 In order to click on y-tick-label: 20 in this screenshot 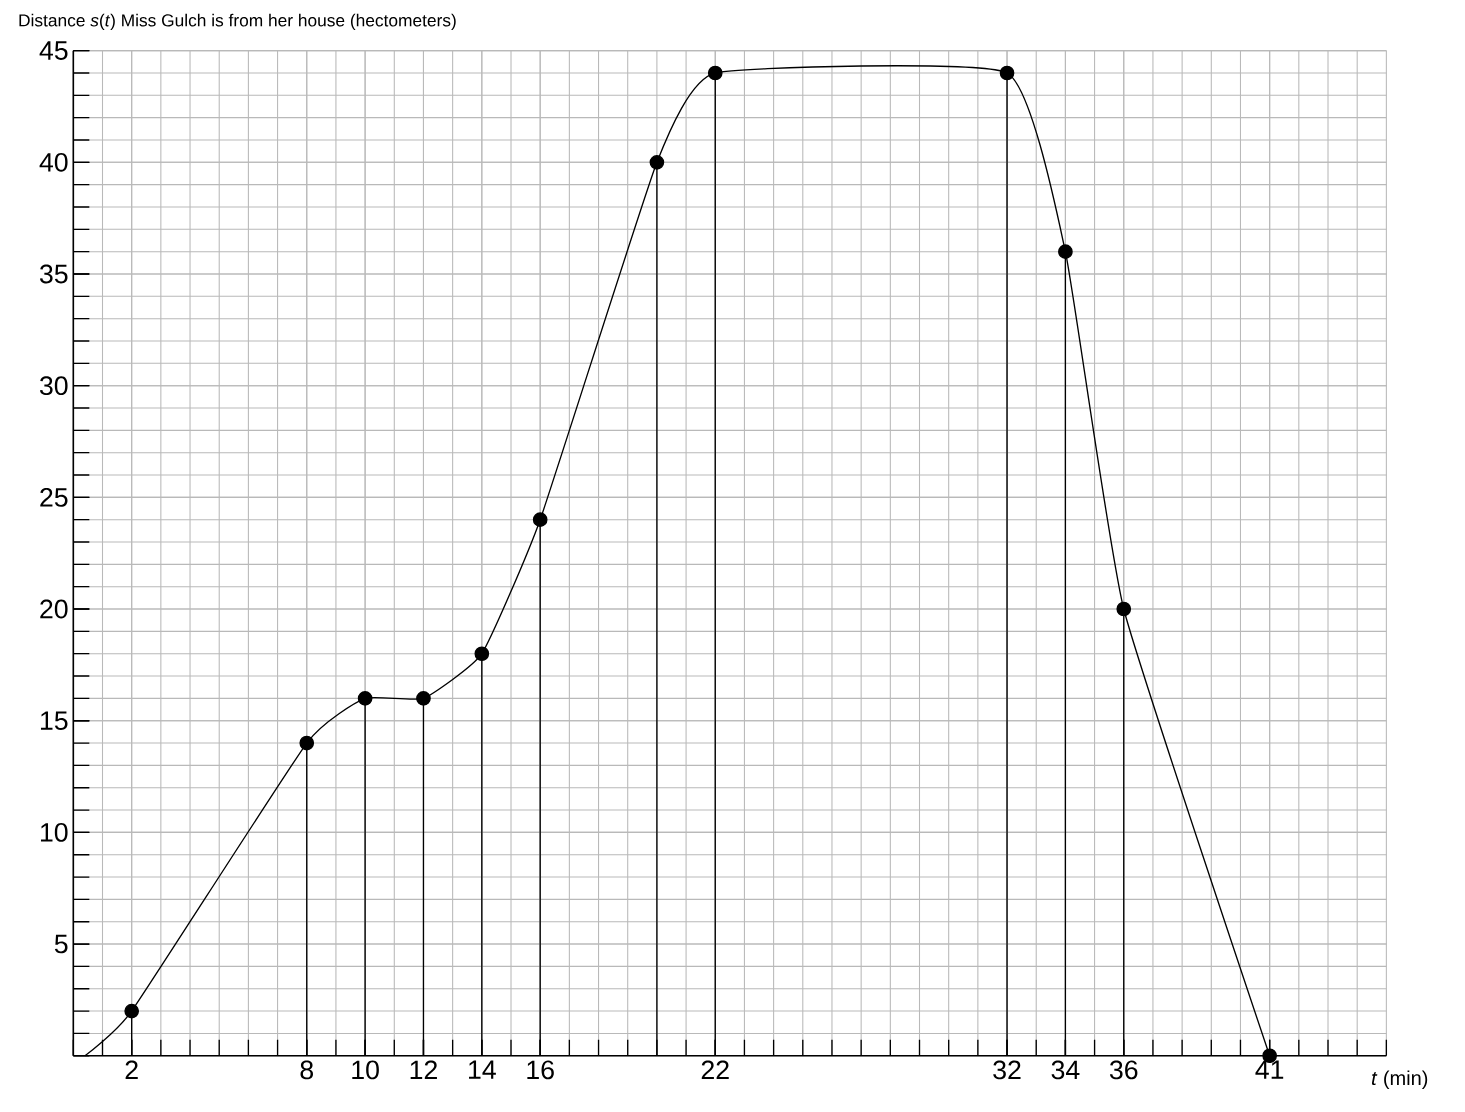, I will do `click(54, 609)`.